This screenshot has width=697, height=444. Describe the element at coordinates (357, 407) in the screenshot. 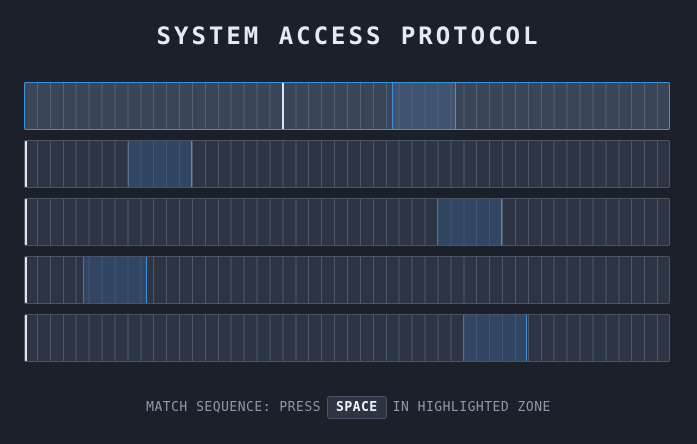

I see `space-key-badge: SPACE` at that location.